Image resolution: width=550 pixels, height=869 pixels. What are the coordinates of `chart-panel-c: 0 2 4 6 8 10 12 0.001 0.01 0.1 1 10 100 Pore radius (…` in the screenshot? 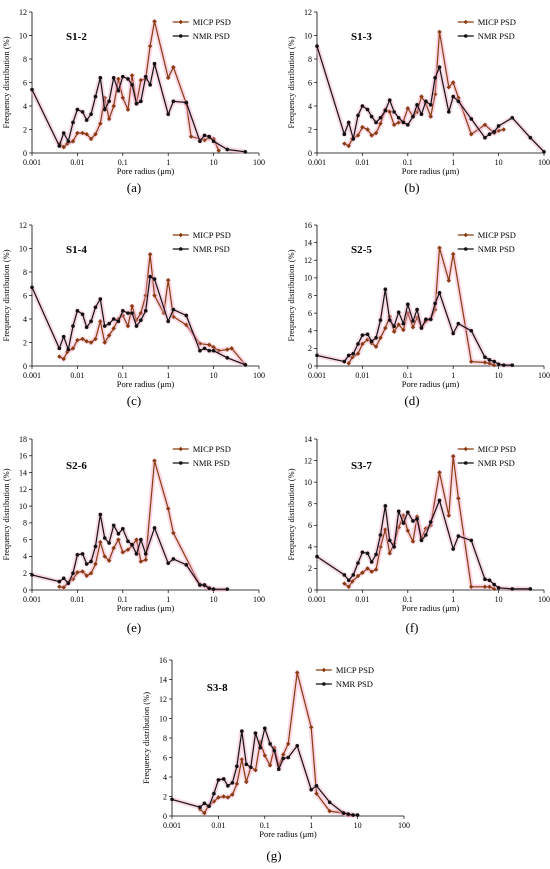 It's located at (132, 319).